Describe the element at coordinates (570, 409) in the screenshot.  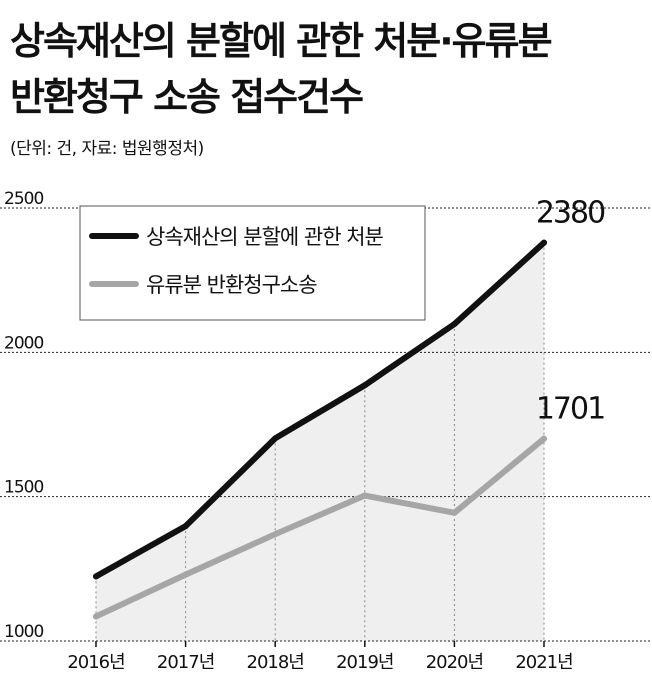
I see `data-label-series-2: 1701` at that location.